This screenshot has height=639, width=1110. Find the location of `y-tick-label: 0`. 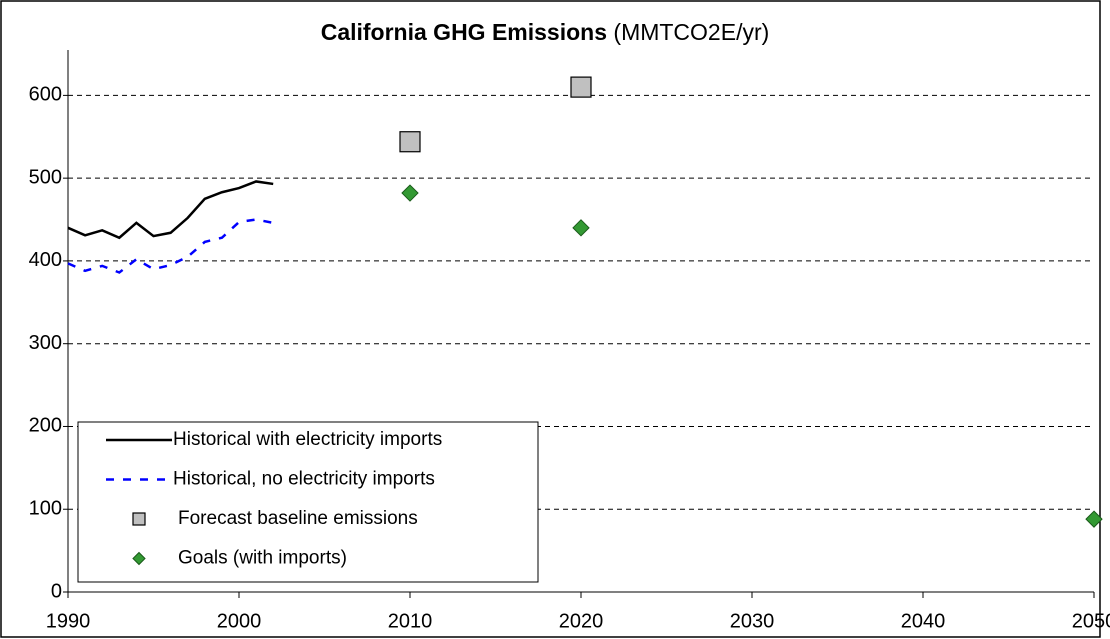

y-tick-label: 0 is located at coordinates (56, 591).